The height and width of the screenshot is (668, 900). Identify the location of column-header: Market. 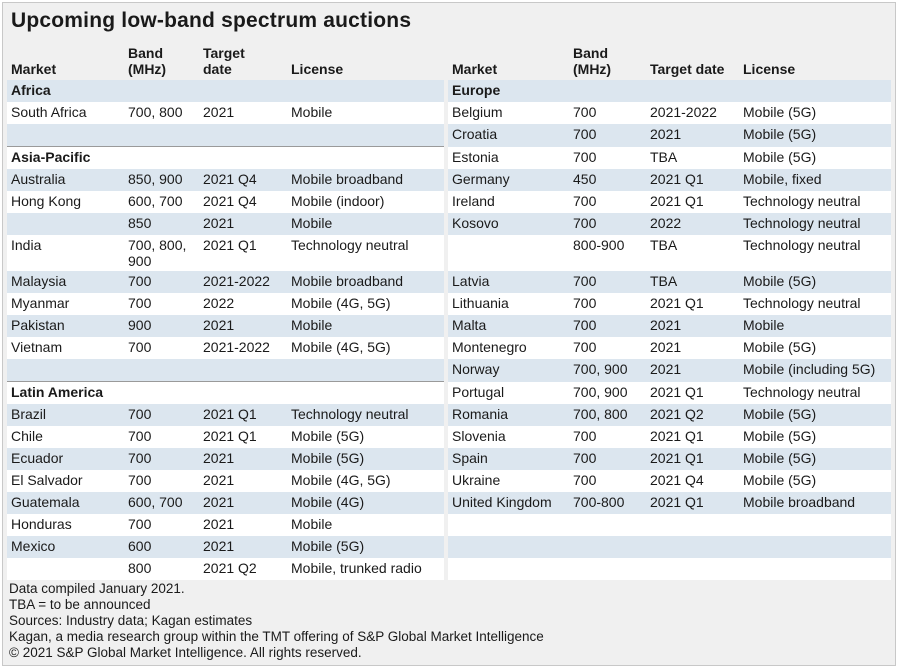
(34, 69).